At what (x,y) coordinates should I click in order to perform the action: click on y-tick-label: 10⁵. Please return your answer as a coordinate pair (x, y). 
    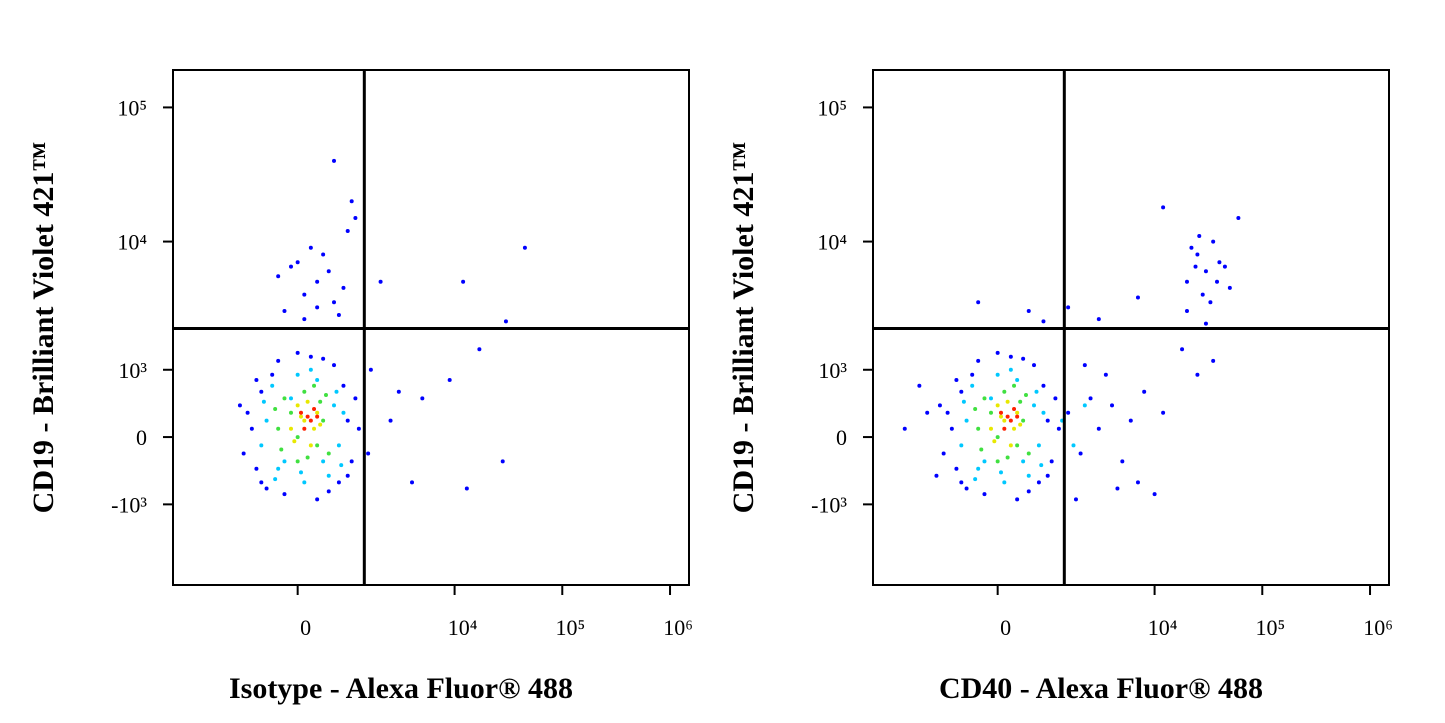
    Looking at the image, I should click on (832, 107).